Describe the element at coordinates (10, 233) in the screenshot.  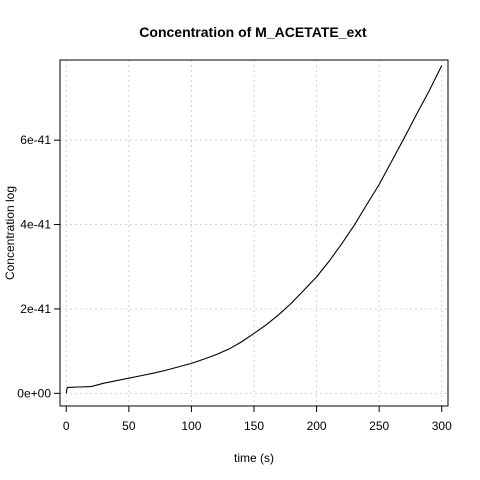
I see `y-axis-label: Concentration log` at that location.